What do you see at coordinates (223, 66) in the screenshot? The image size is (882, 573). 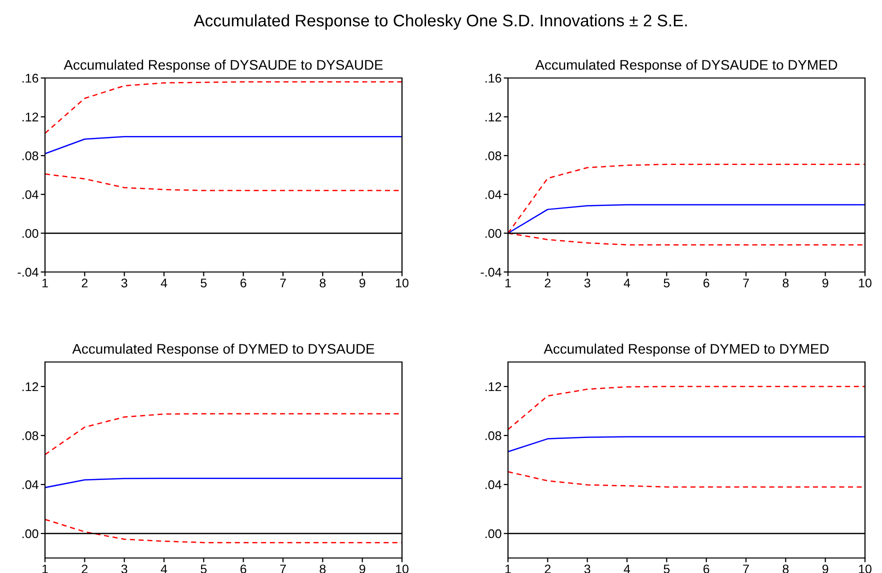 I see `chart-title: Accumulated Response of DYSAUDE to DYSAUDE` at bounding box center [223, 66].